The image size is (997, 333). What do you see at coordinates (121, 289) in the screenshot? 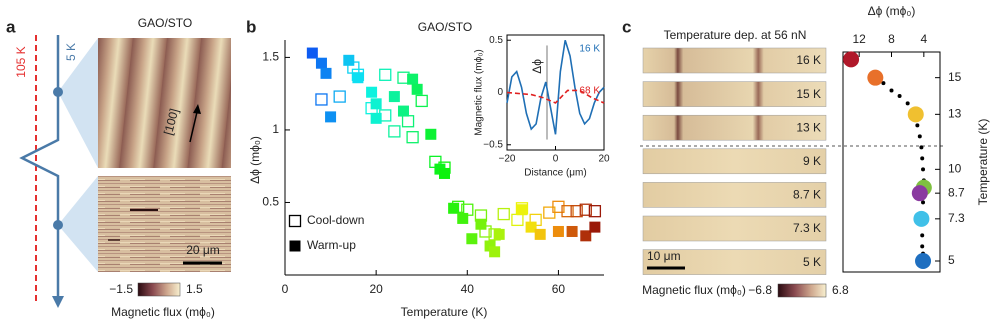
I see `colorbar-tick-label: −1.5` at bounding box center [121, 289].